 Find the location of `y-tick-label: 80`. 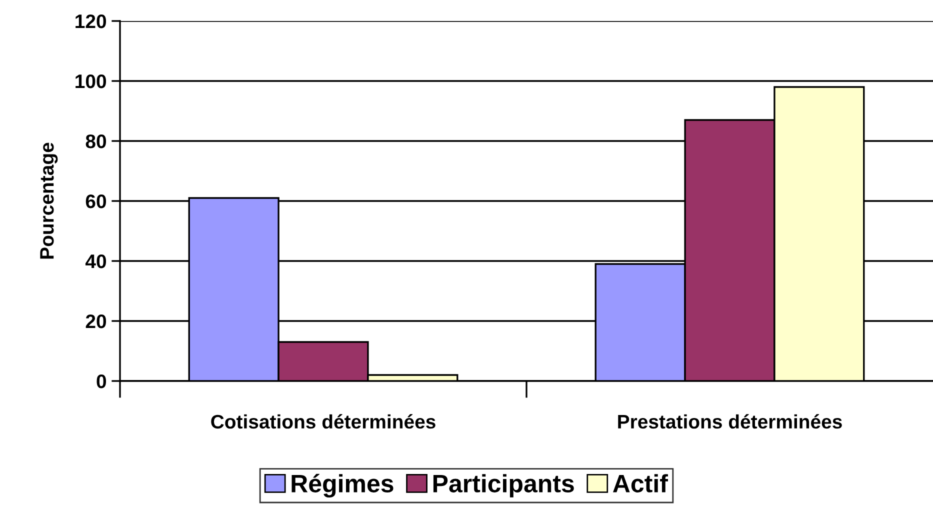

y-tick-label: 80 is located at coordinates (96, 141).